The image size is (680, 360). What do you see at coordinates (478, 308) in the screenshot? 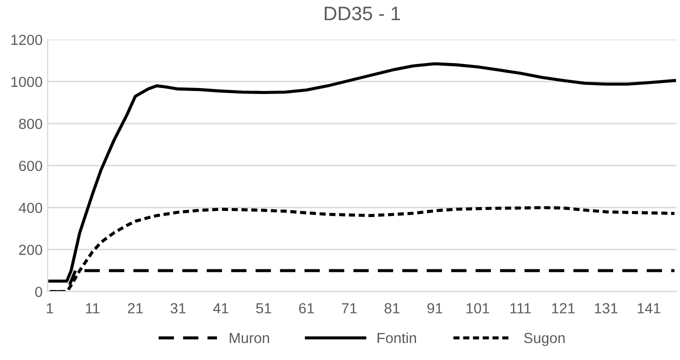
I see `x-tick-label: 101` at bounding box center [478, 308].